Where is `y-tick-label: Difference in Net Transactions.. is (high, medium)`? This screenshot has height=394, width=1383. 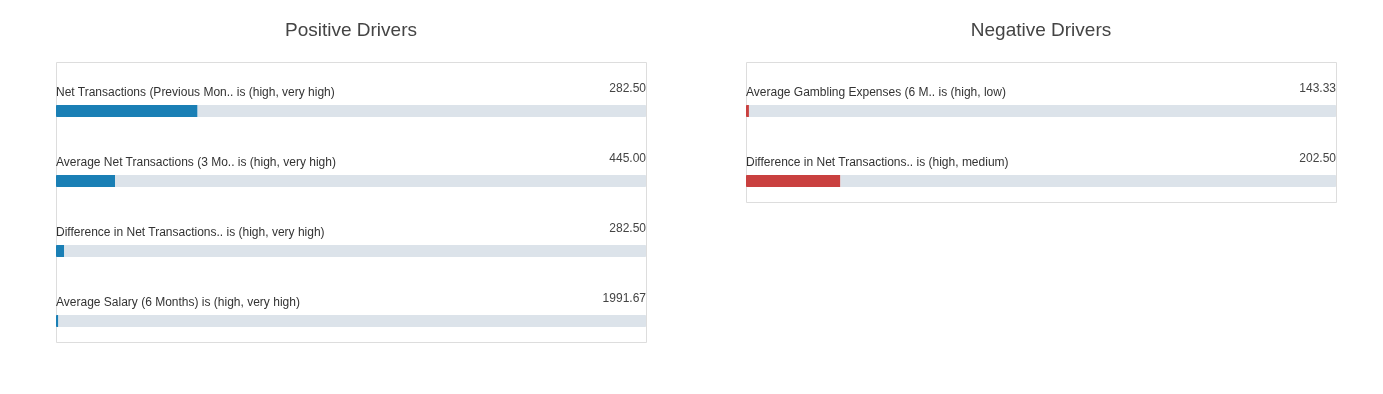 y-tick-label: Difference in Net Transactions.. is (high, medium) is located at coordinates (877, 162).